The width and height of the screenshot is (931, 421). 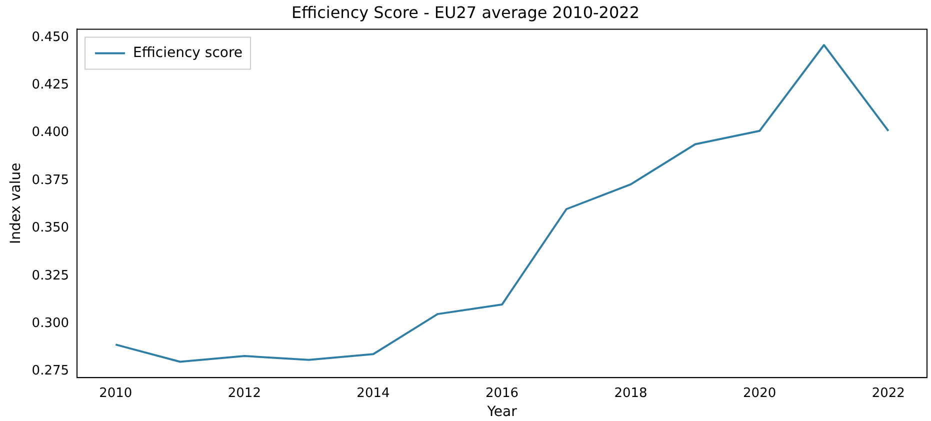 I want to click on y-tick-label: 0.375, so click(x=51, y=180).